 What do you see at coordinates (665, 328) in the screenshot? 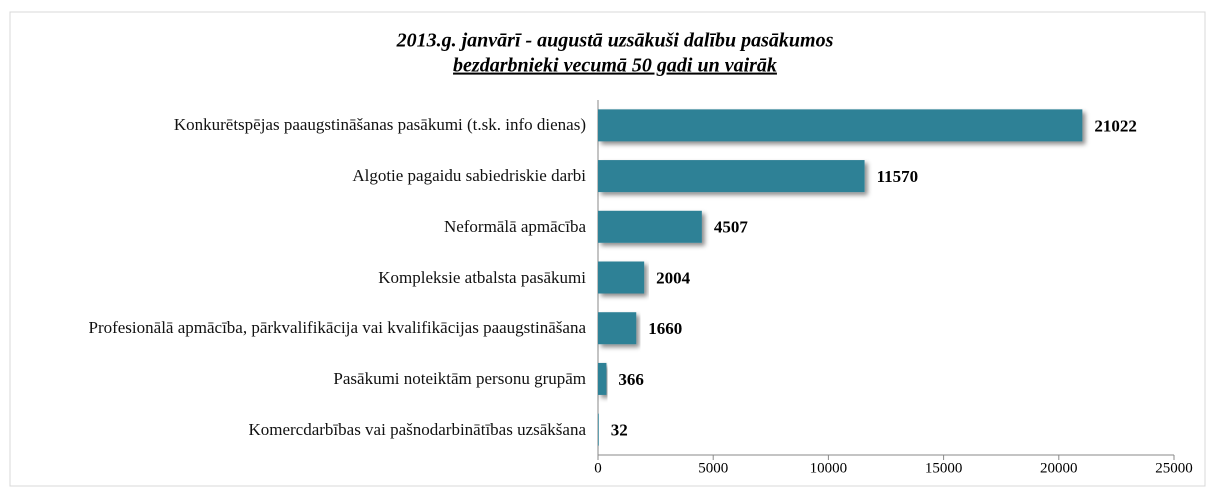
I see `value-label: 1660` at bounding box center [665, 328].